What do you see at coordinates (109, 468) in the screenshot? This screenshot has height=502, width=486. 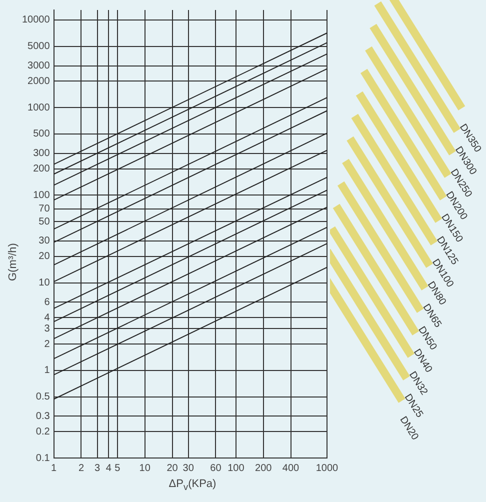 I see `x-tick-label: 4` at bounding box center [109, 468].